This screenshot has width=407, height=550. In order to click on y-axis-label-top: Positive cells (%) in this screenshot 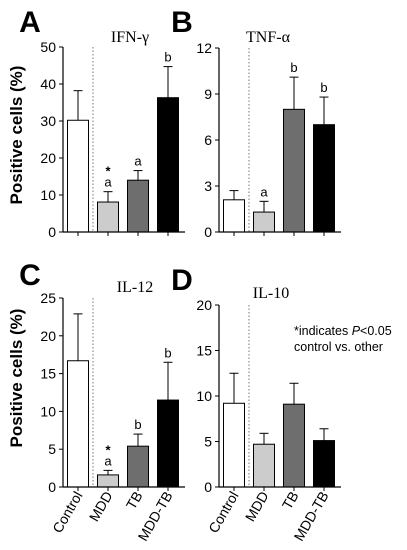, I will do `click(16, 135)`.